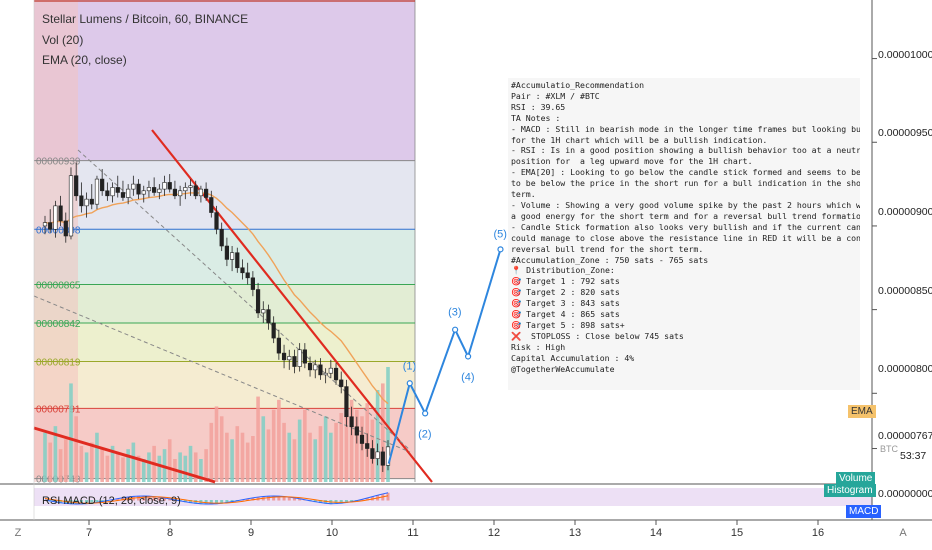  What do you see at coordinates (563, 368) in the screenshot?
I see `note-line: @TogetherWeAccumulate` at bounding box center [563, 368].